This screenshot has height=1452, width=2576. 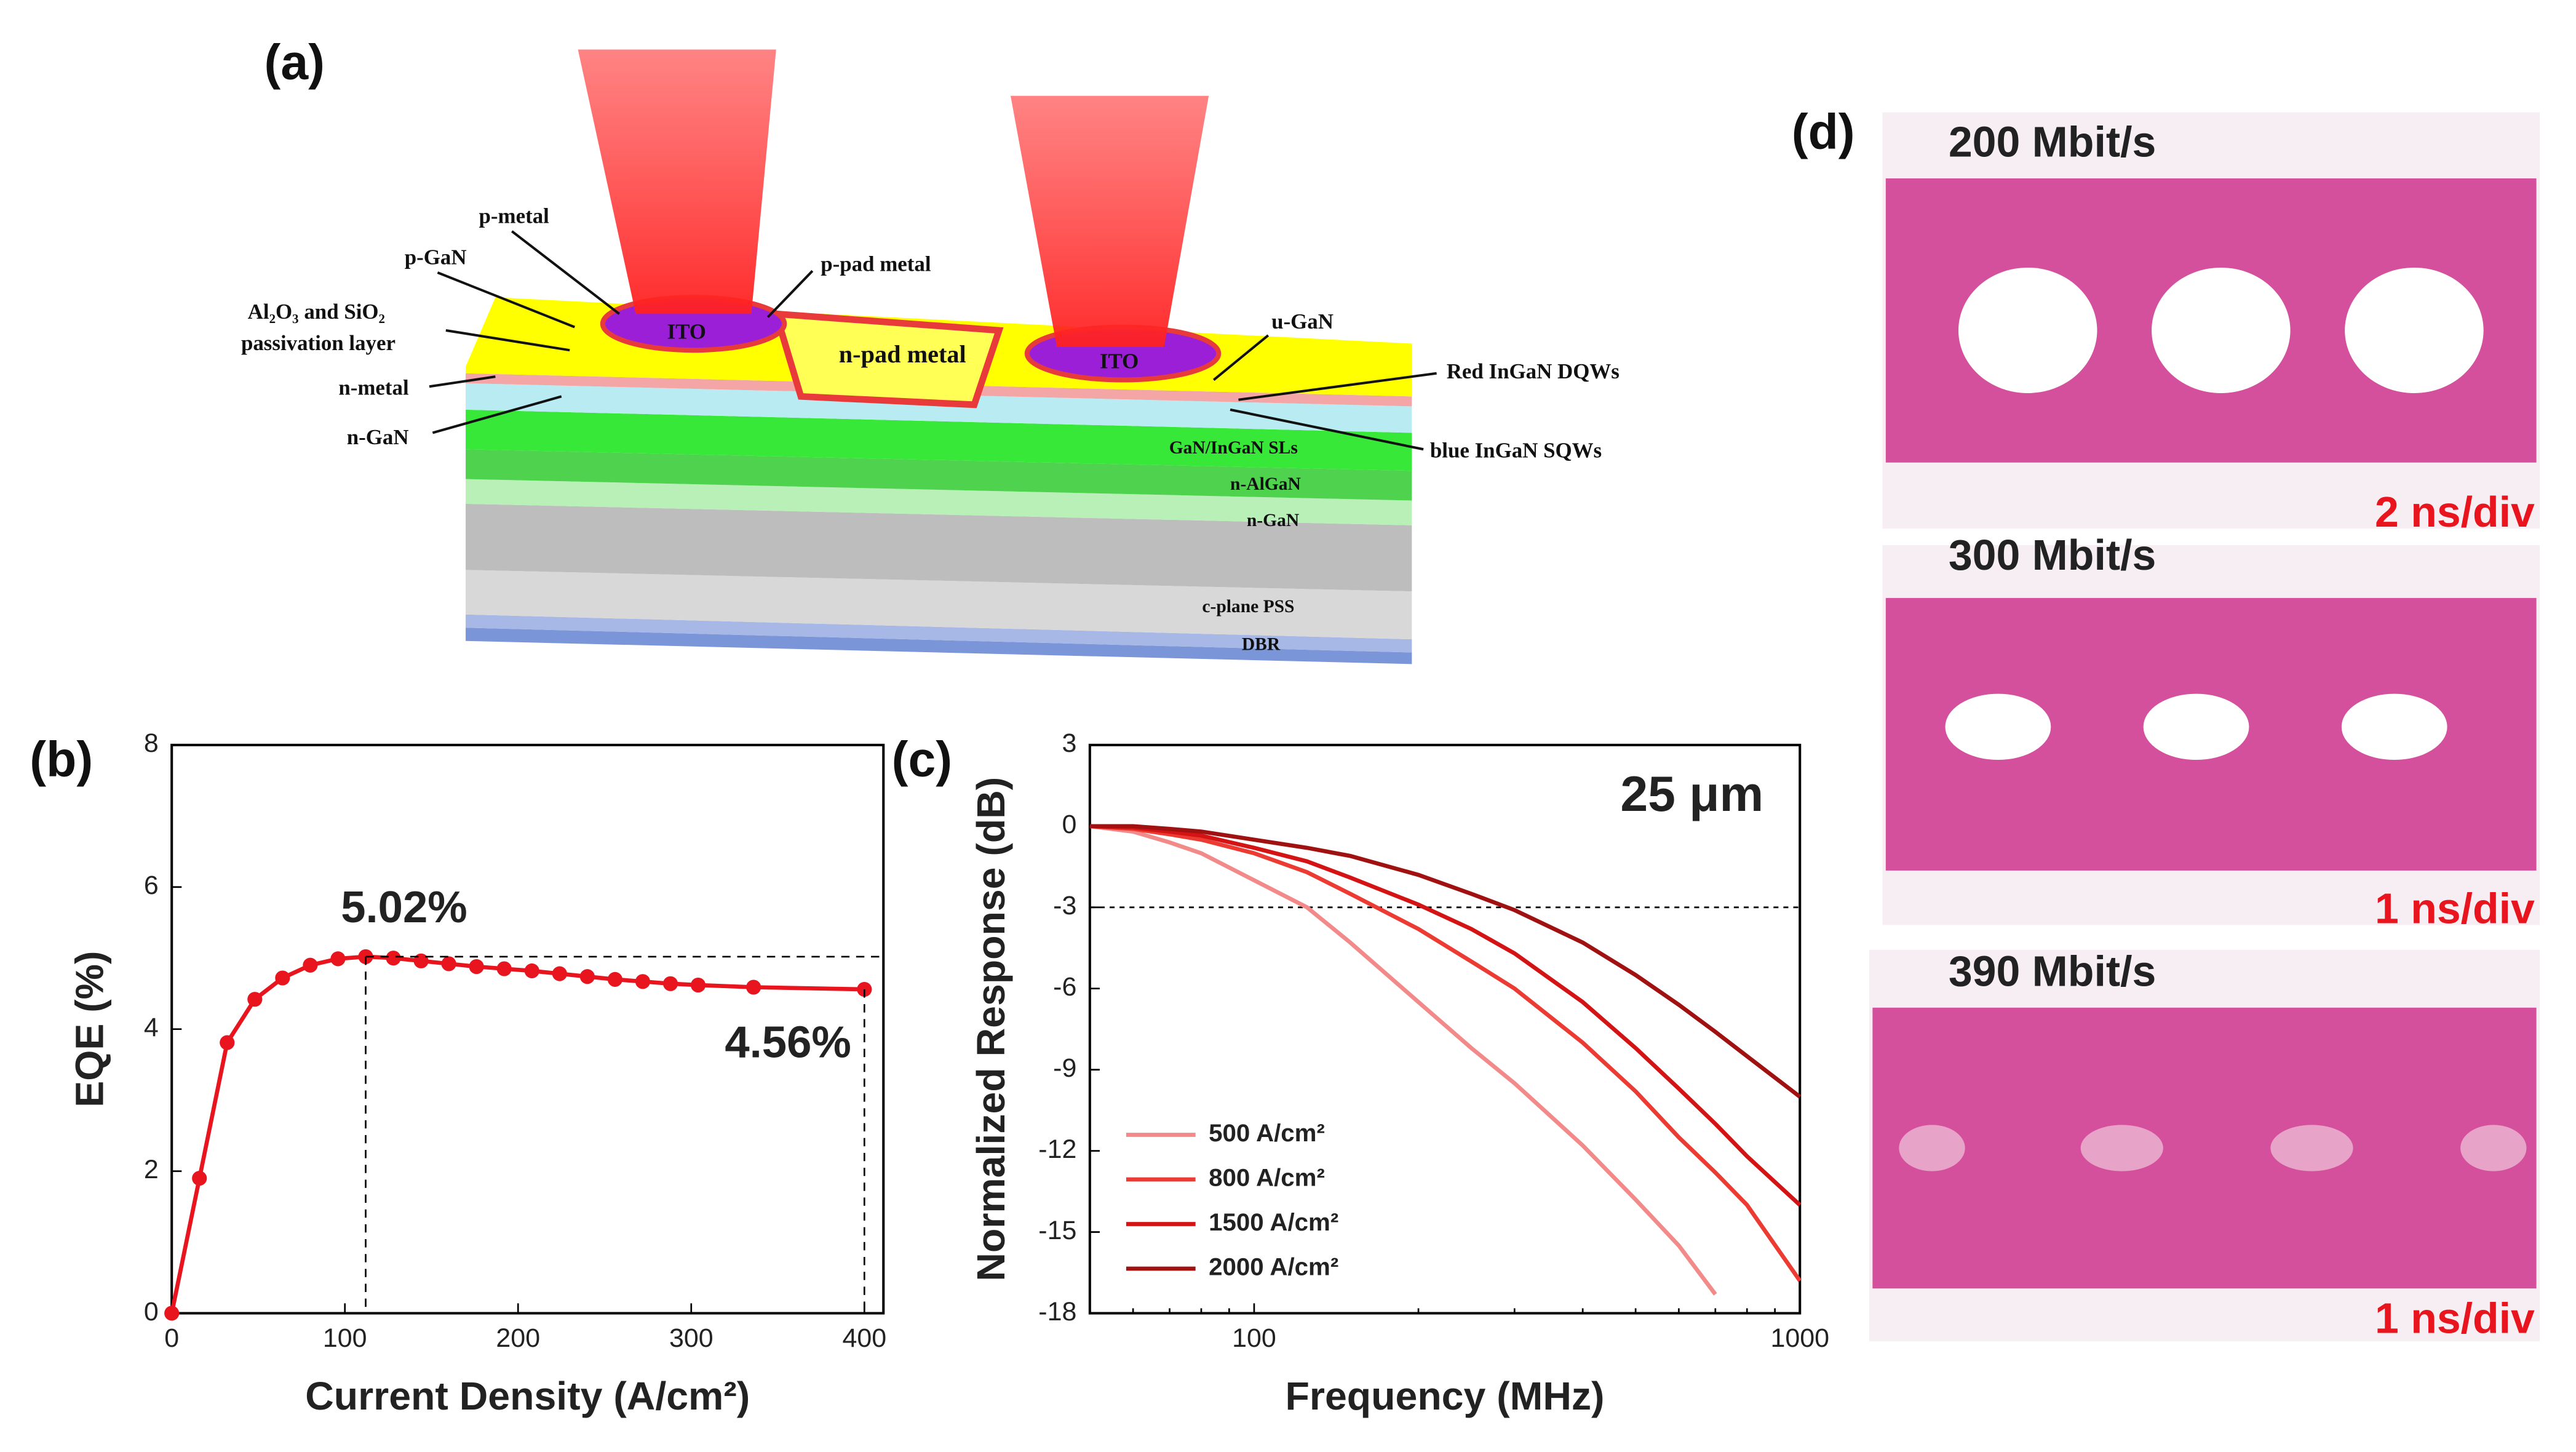 What do you see at coordinates (318, 343) in the screenshot?
I see `diagram-label: passivation layer` at bounding box center [318, 343].